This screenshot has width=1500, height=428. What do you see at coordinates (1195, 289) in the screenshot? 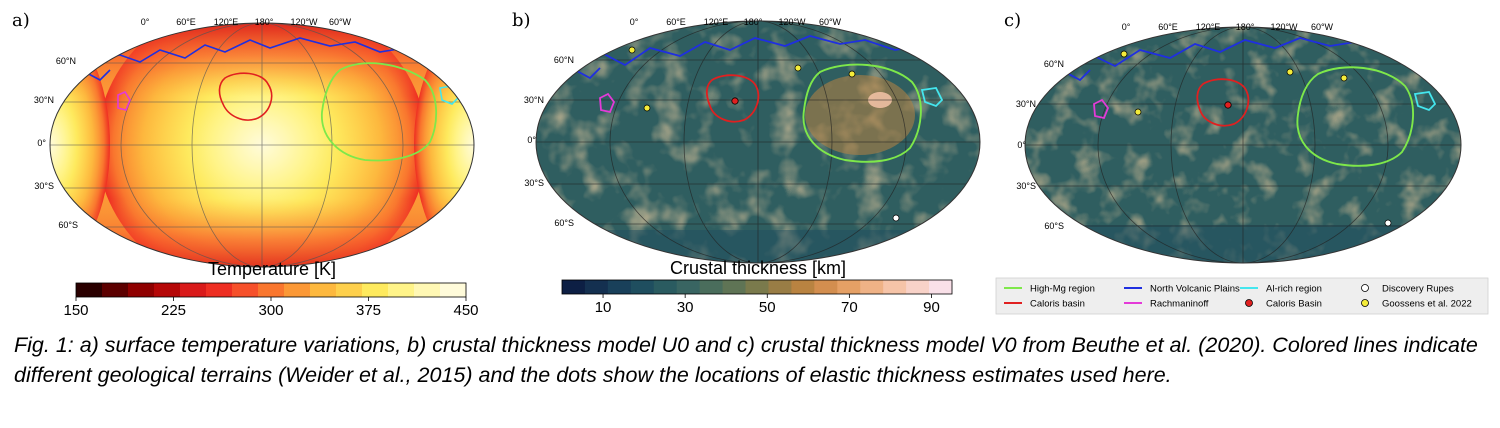
I see `legend-label: North Volcanic Plains` at bounding box center [1195, 289].